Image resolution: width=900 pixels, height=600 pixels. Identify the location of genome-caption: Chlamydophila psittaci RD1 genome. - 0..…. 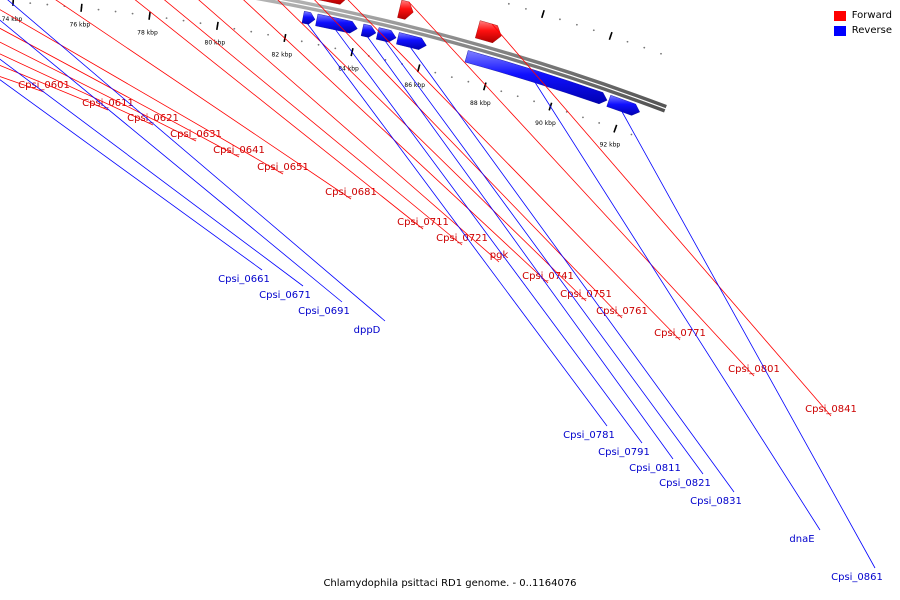
(450, 583).